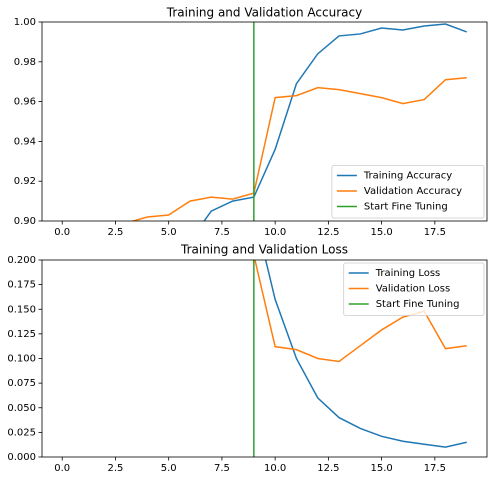 The image size is (499, 482). What do you see at coordinates (264, 250) in the screenshot?
I see `chart-title: Training and Validation Loss` at bounding box center [264, 250].